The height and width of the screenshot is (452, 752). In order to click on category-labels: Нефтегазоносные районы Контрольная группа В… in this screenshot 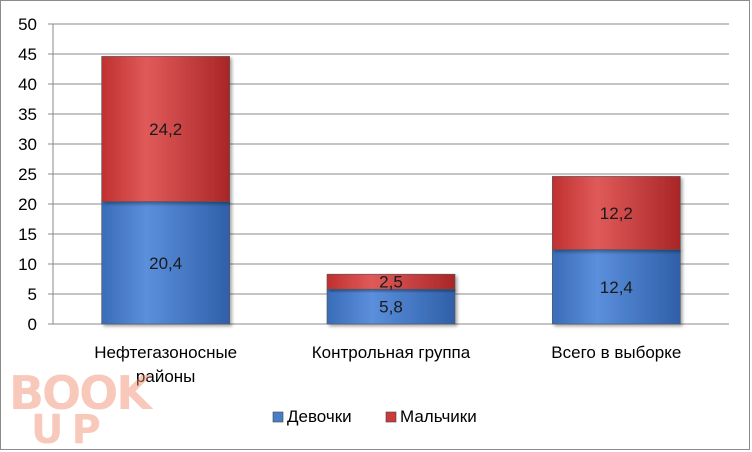, I will do `click(387, 364)`.